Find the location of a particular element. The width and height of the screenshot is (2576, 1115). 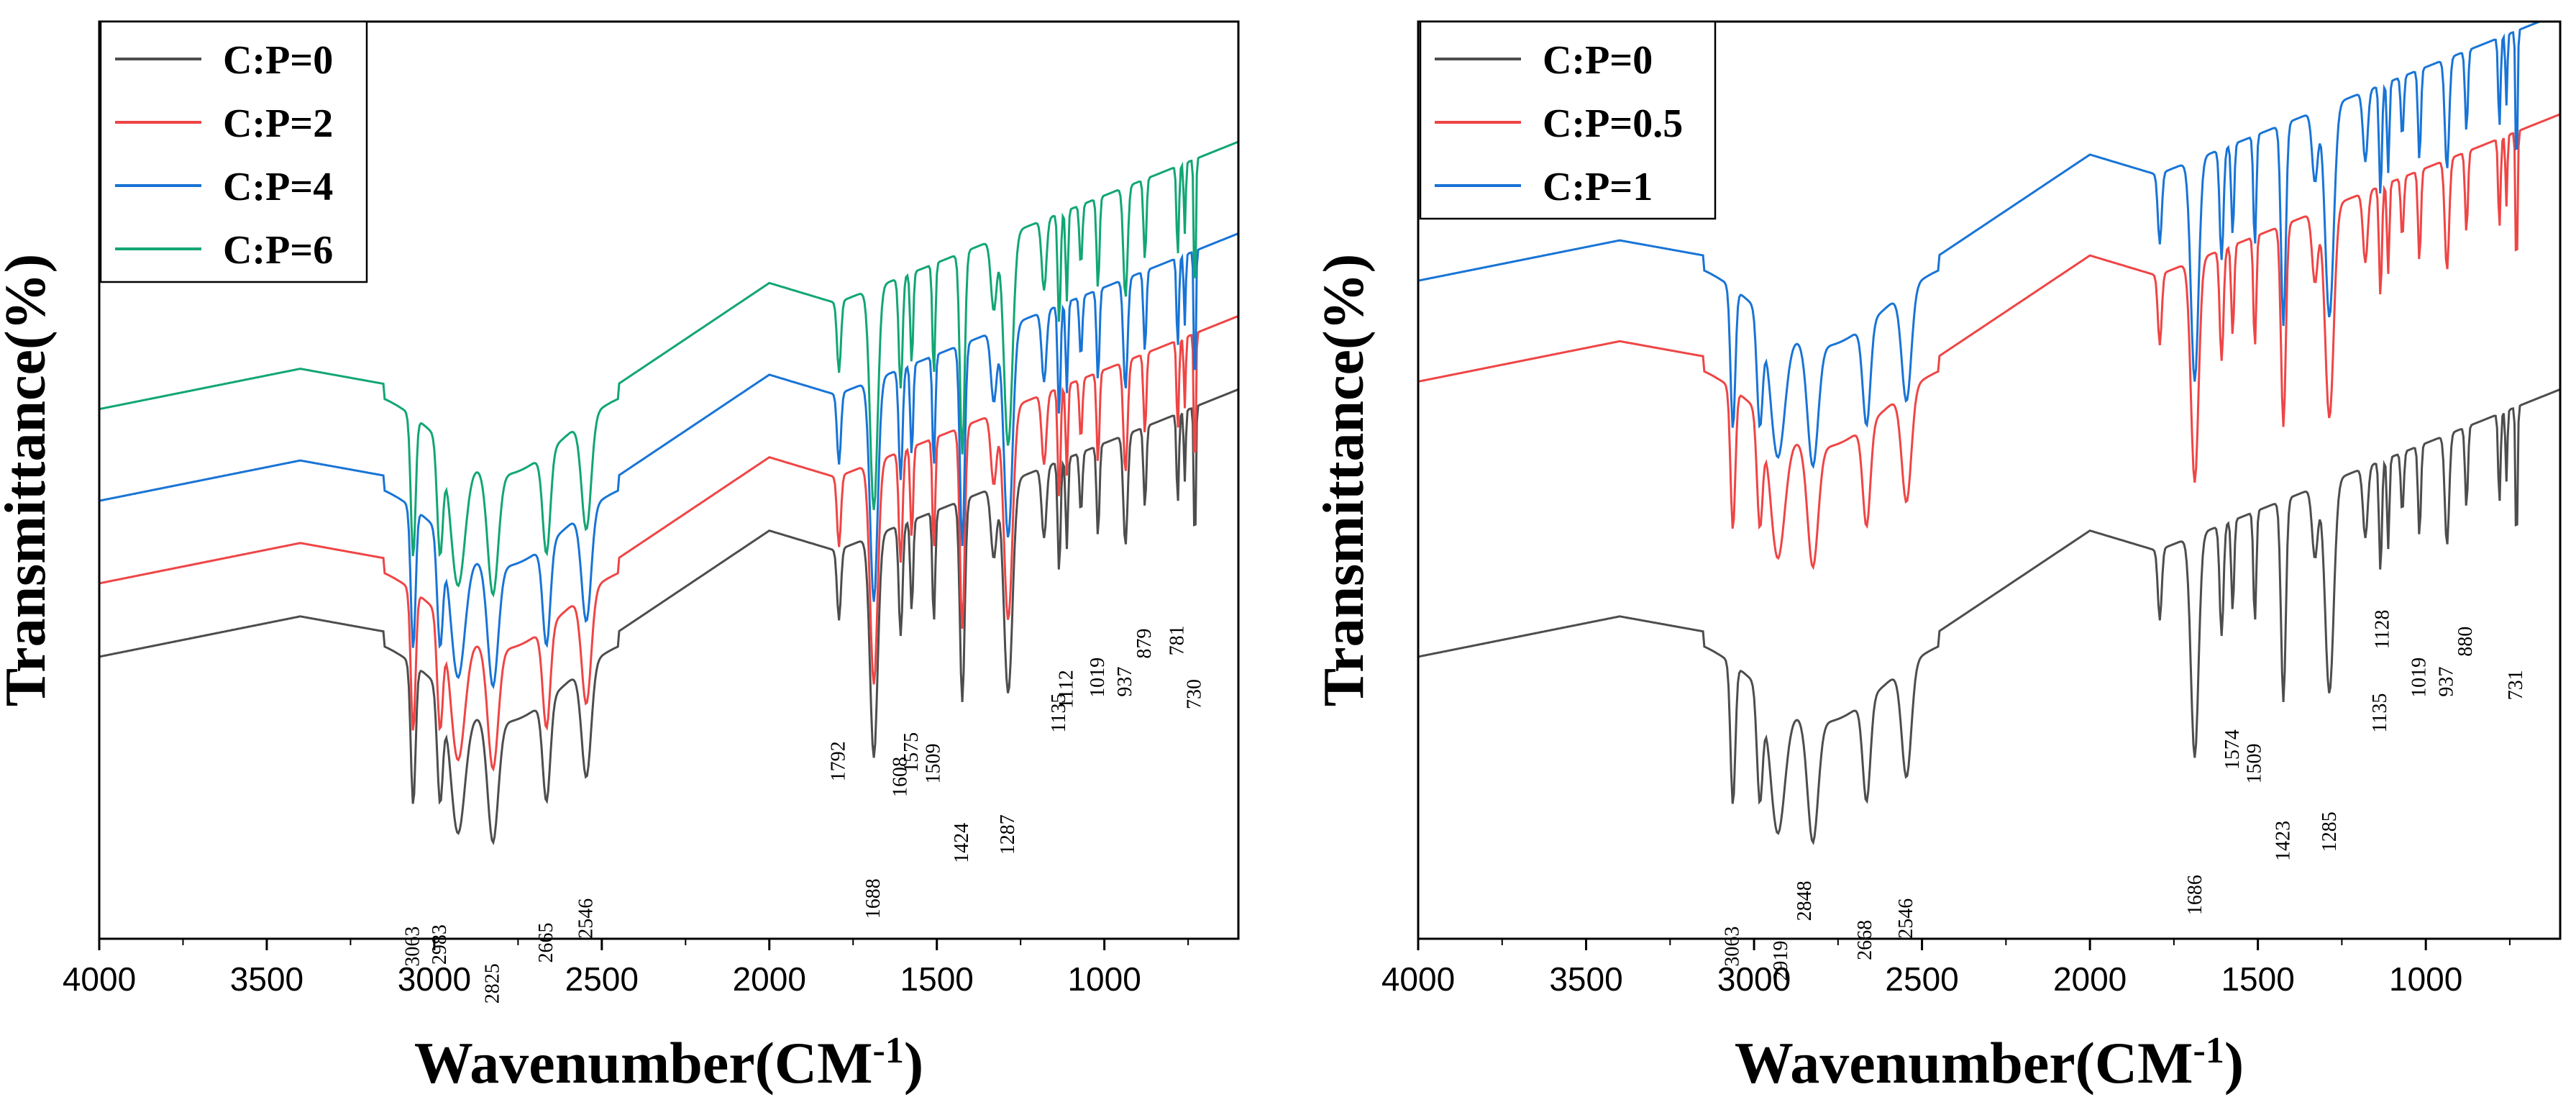

peak-label: 1112 is located at coordinates (1066, 689).